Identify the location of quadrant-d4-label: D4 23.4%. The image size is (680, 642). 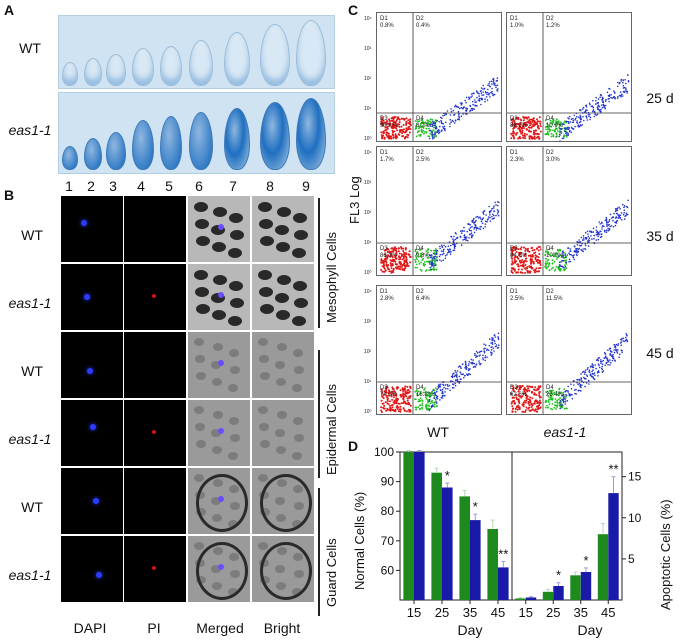
(555, 391).